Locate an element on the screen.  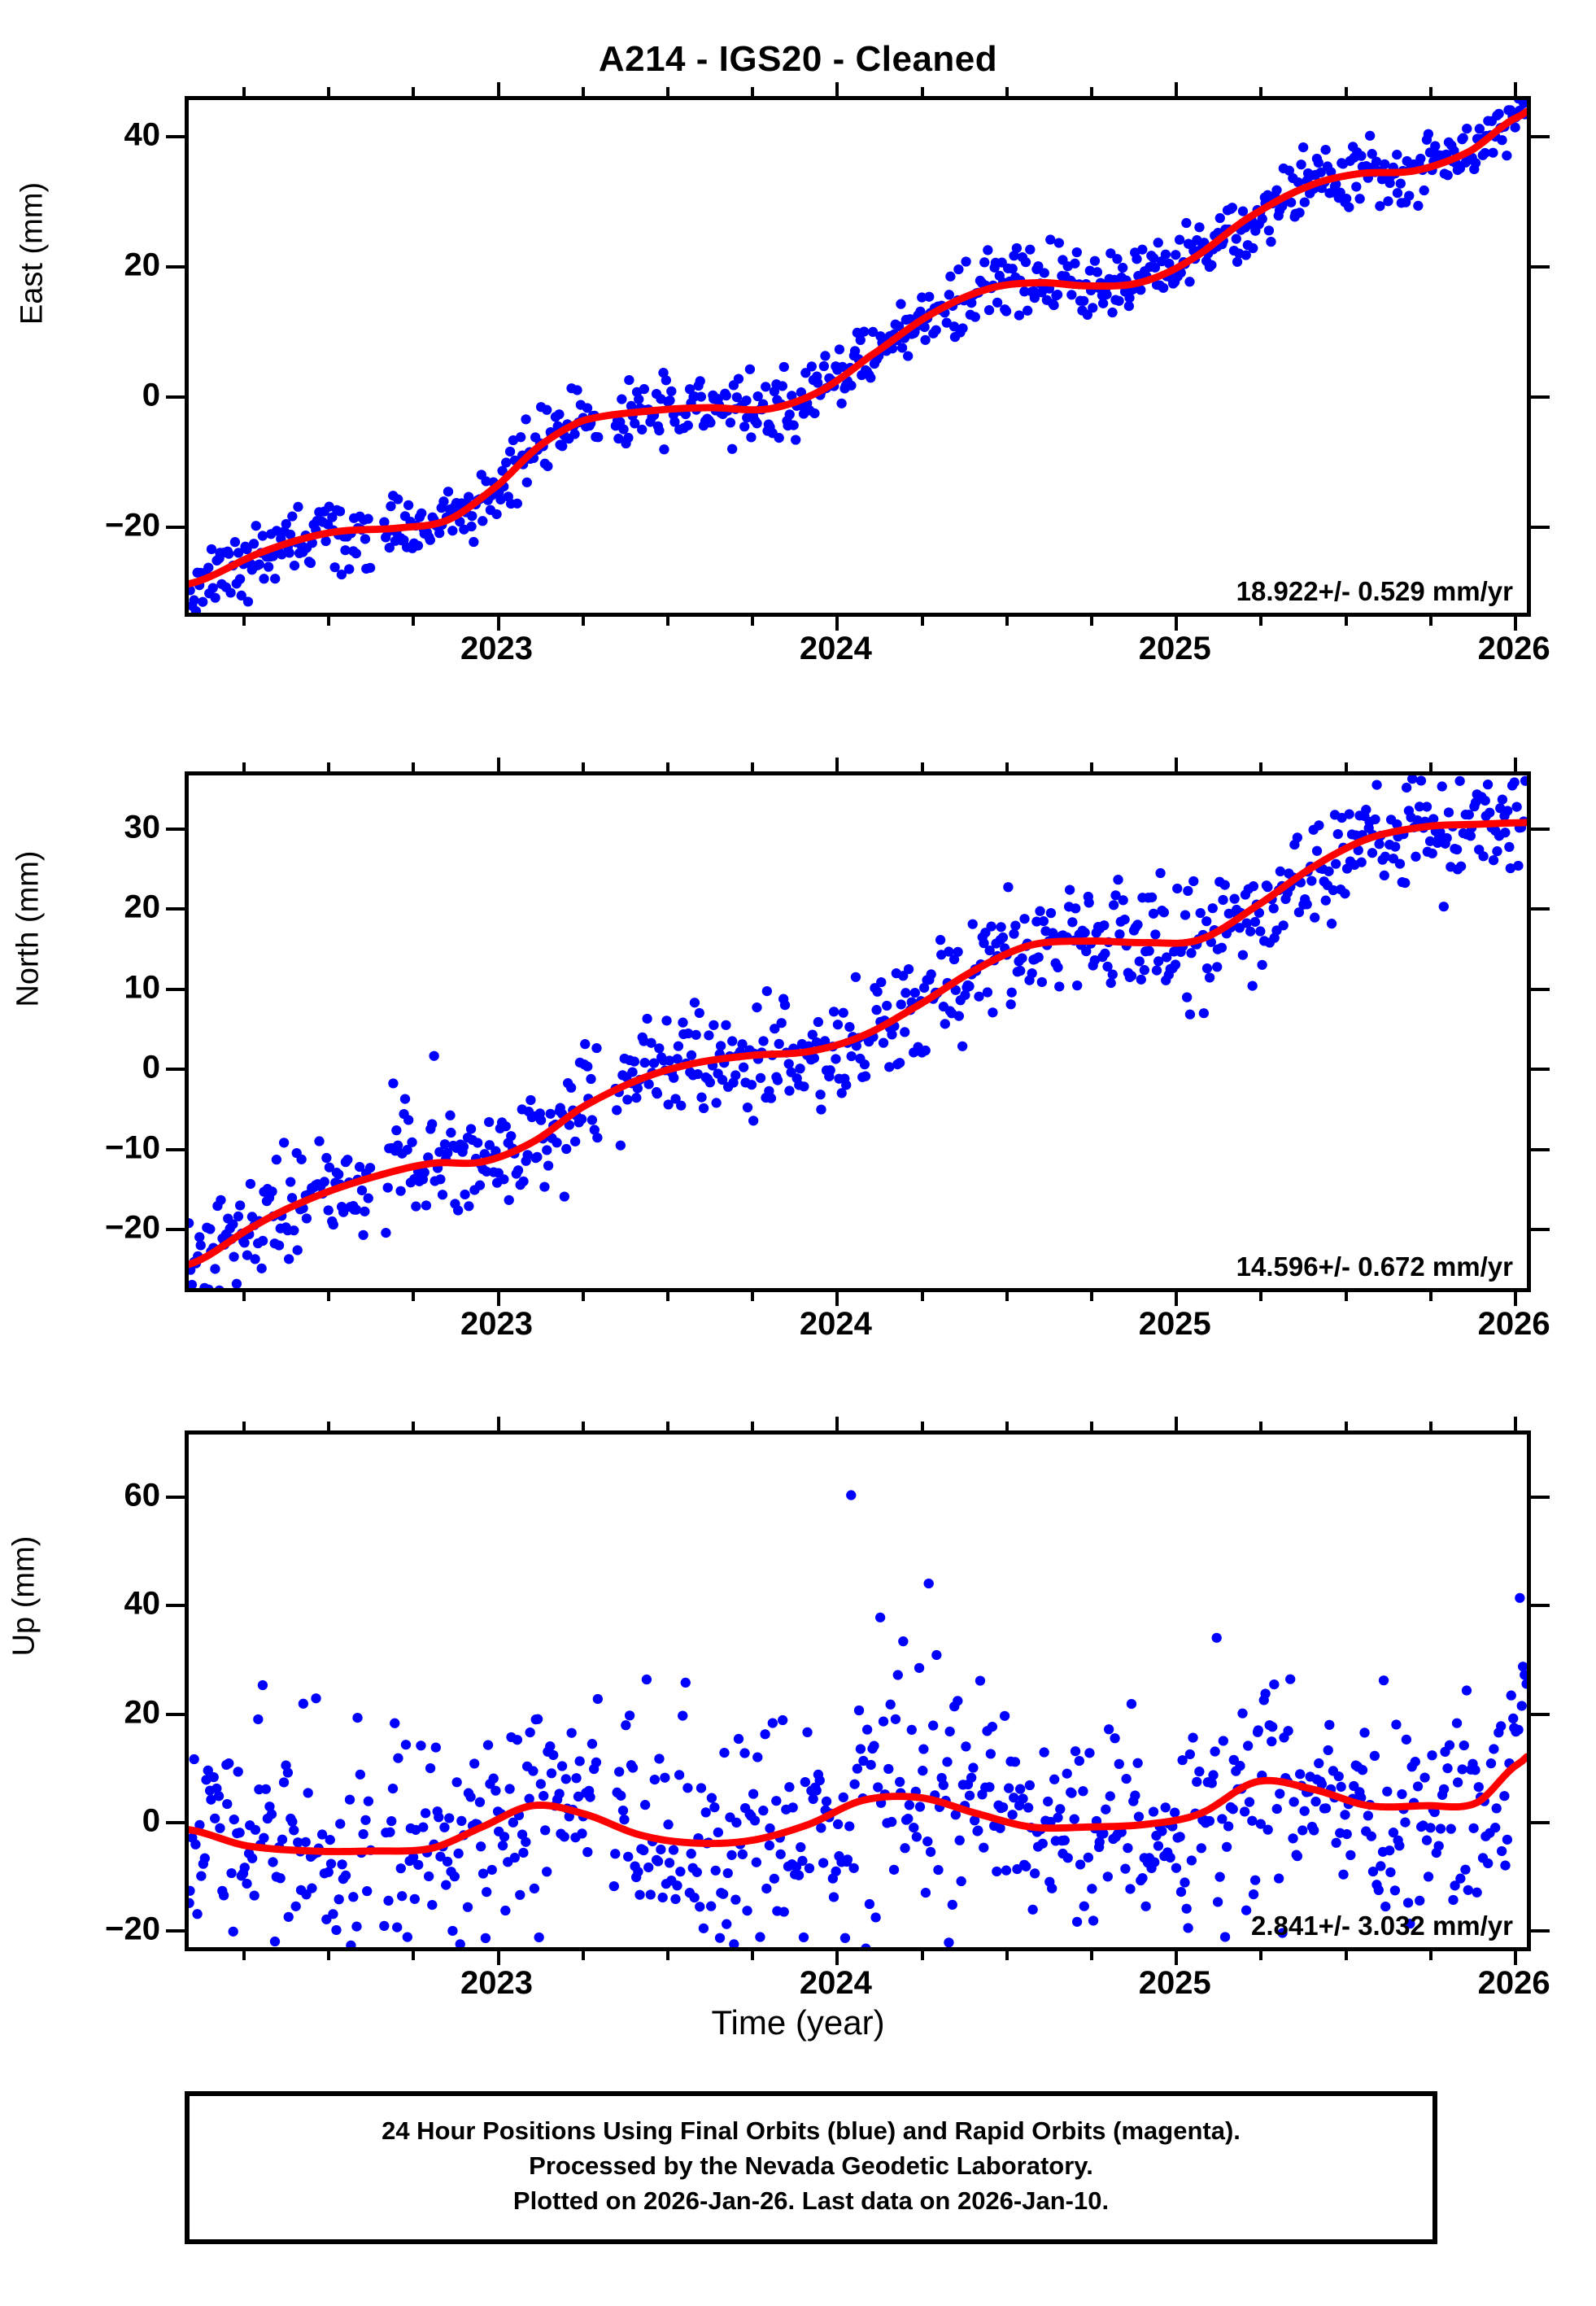
x-tick-labels-north: 2023 2024 2025 2026 is located at coordinates (867, 1326).